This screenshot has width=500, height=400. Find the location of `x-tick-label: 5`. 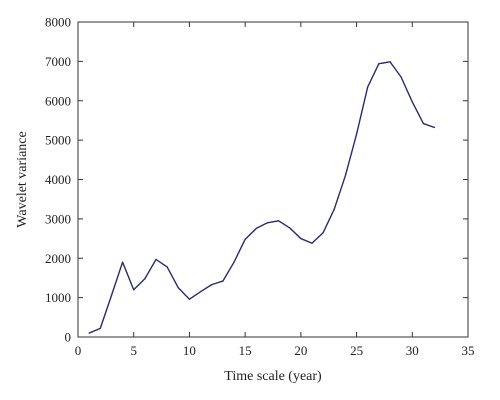

x-tick-label: 5 is located at coordinates (133, 350).